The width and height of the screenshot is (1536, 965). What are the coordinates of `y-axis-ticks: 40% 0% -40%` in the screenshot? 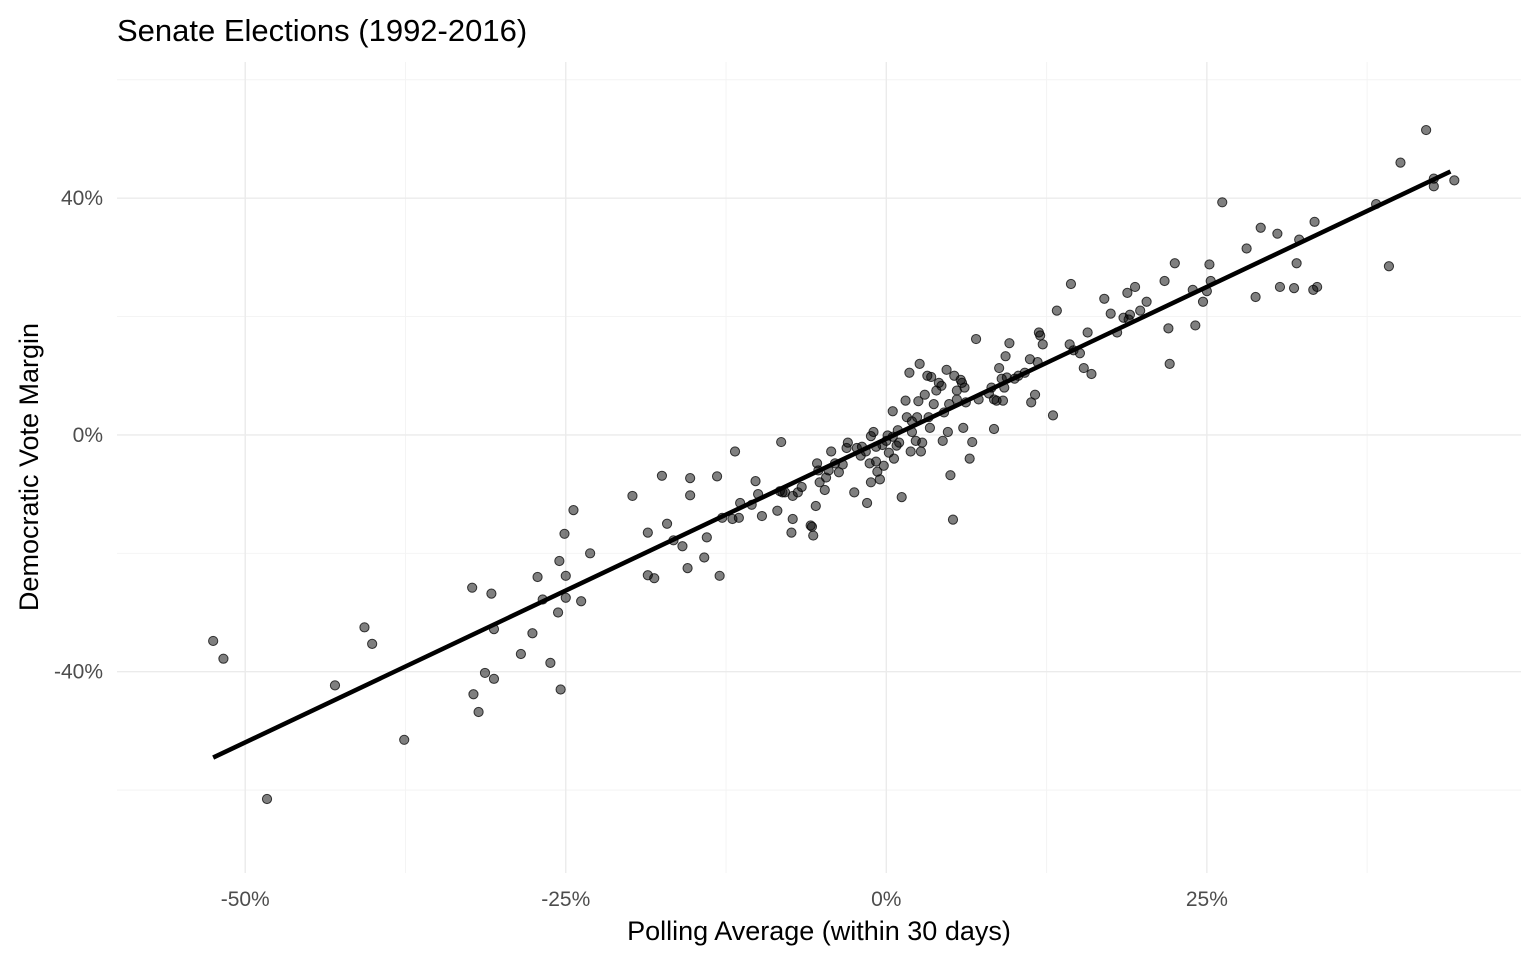 It's located at (78, 435).